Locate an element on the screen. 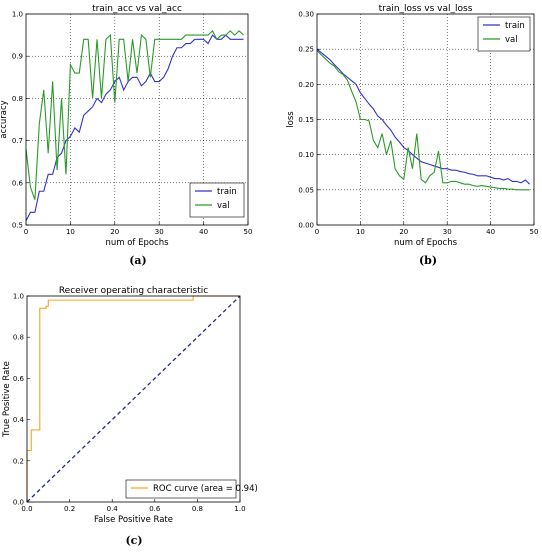  y-tick-label: 0.9 is located at coordinates (17, 57).